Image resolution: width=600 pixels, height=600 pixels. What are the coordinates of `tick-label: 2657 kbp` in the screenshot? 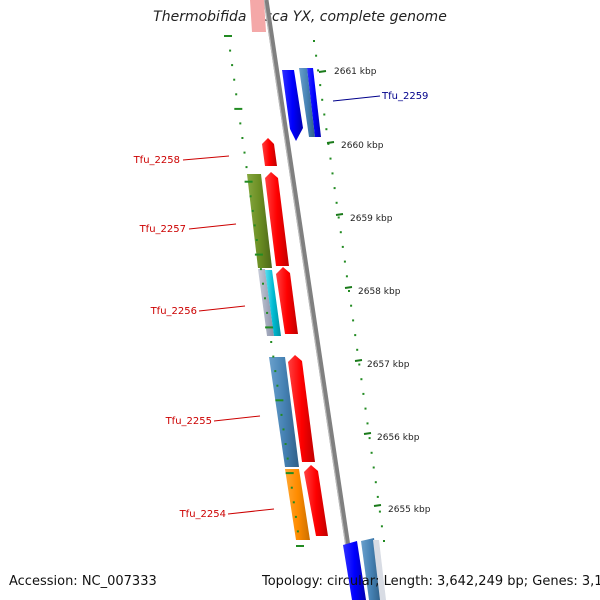 It's located at (388, 365).